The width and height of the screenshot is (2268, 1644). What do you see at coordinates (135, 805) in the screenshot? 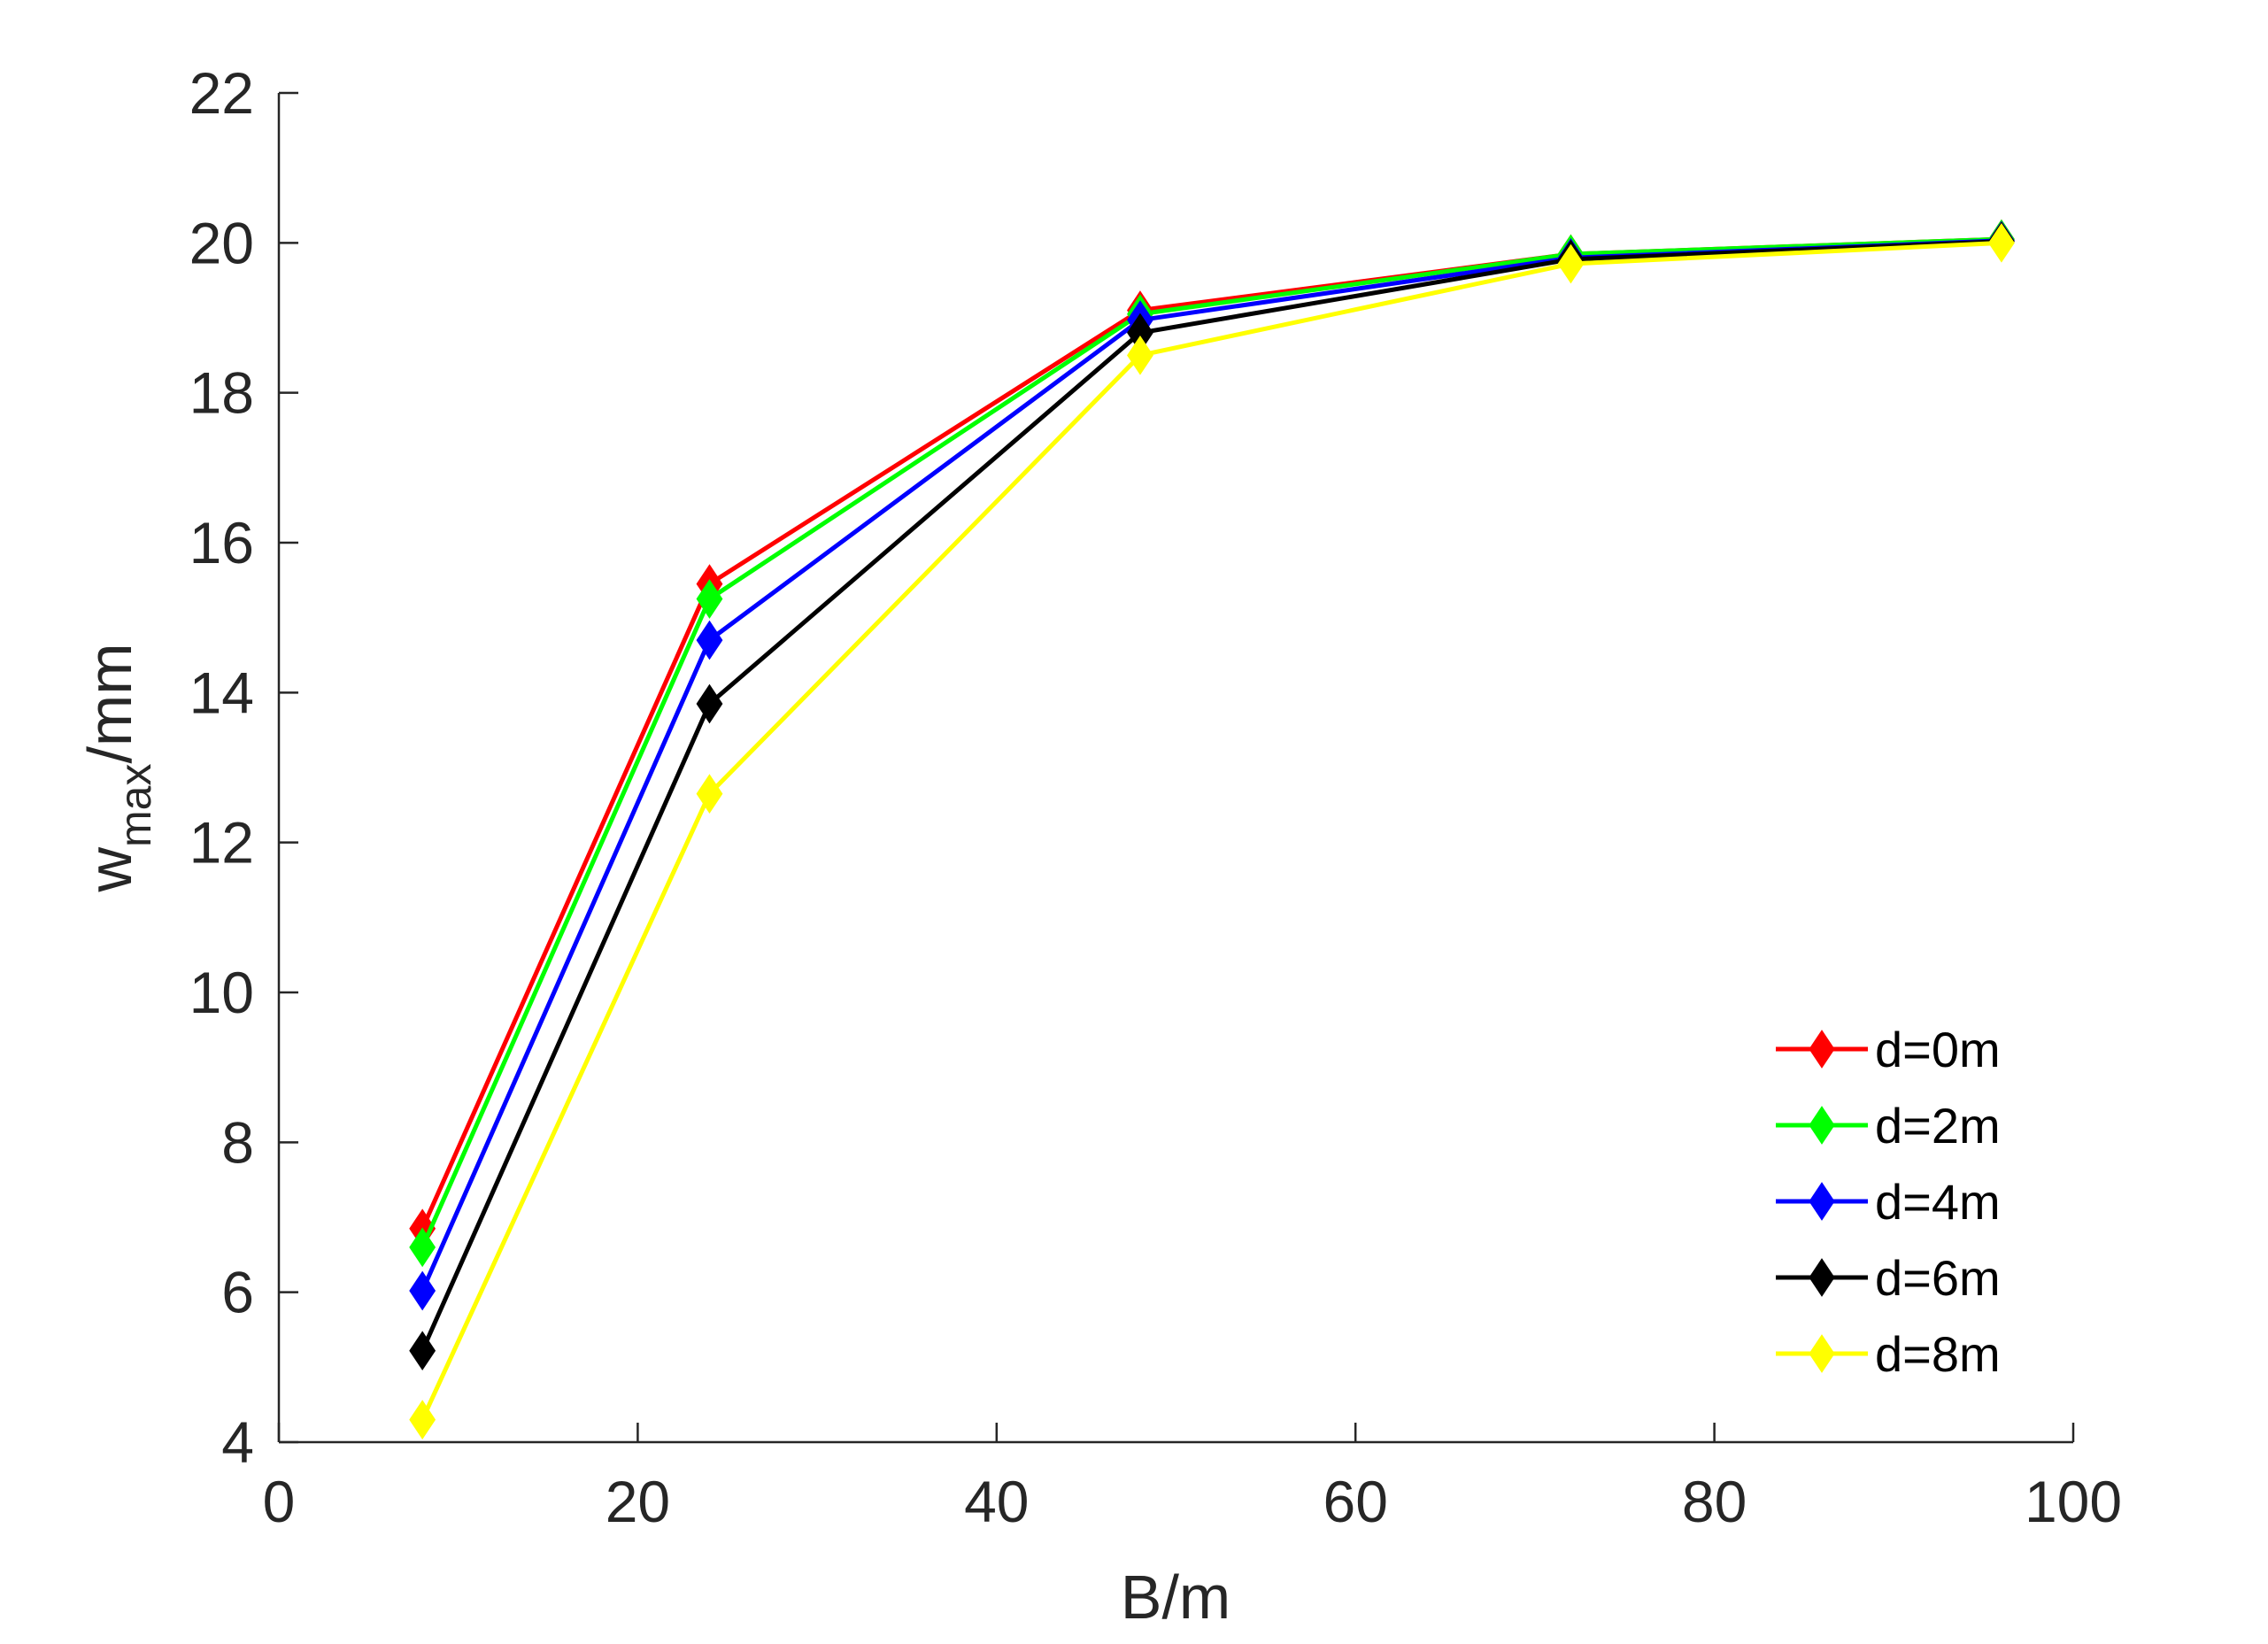
I see `y-axis-label-subscript: max` at bounding box center [135, 805].